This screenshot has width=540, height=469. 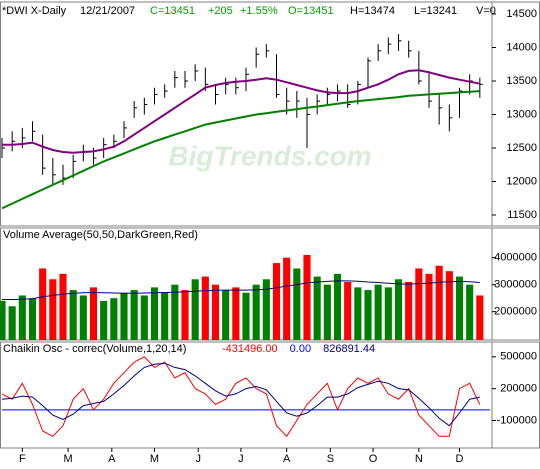 What do you see at coordinates (372, 11) in the screenshot?
I see `high: H=13474` at bounding box center [372, 11].